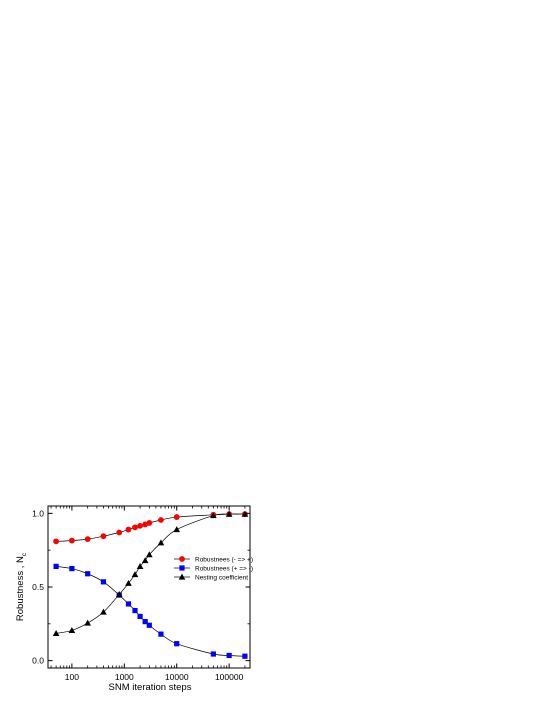 This screenshot has height=705, width=545. What do you see at coordinates (177, 677) in the screenshot?
I see `x-tick-label: 10000` at bounding box center [177, 677].